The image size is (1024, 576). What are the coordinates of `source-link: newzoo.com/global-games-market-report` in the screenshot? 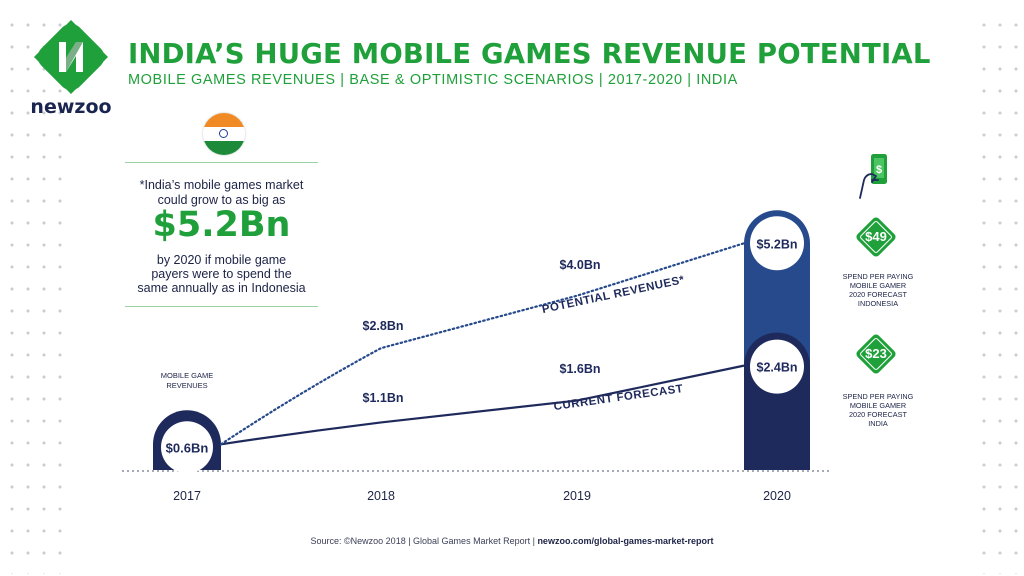 It's located at (625, 541).